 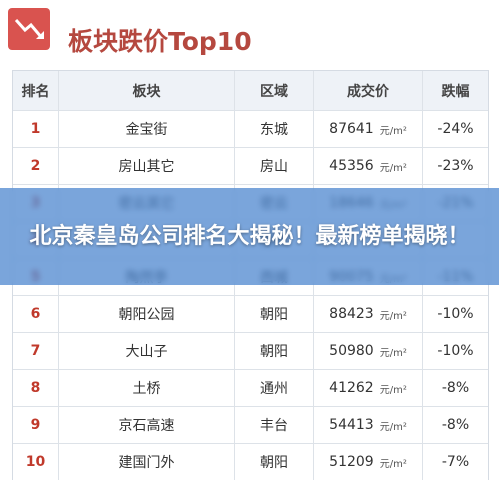 I want to click on price: 87641, so click(x=351, y=129).